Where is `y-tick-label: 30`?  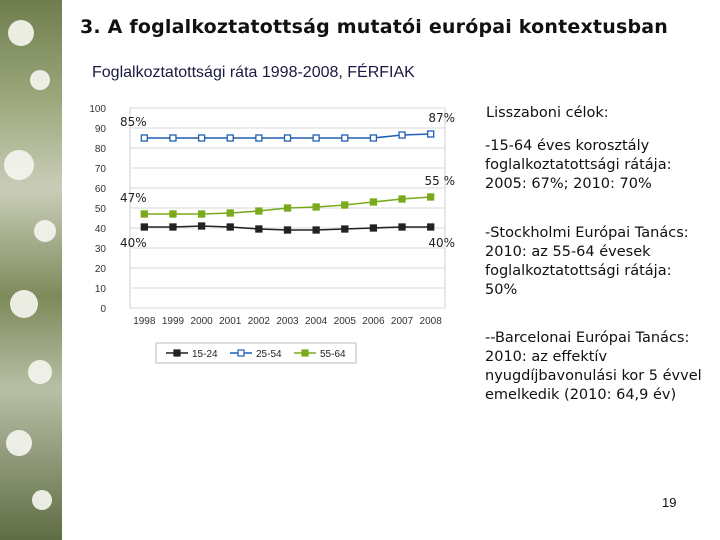 y-tick-label: 30 is located at coordinates (101, 249).